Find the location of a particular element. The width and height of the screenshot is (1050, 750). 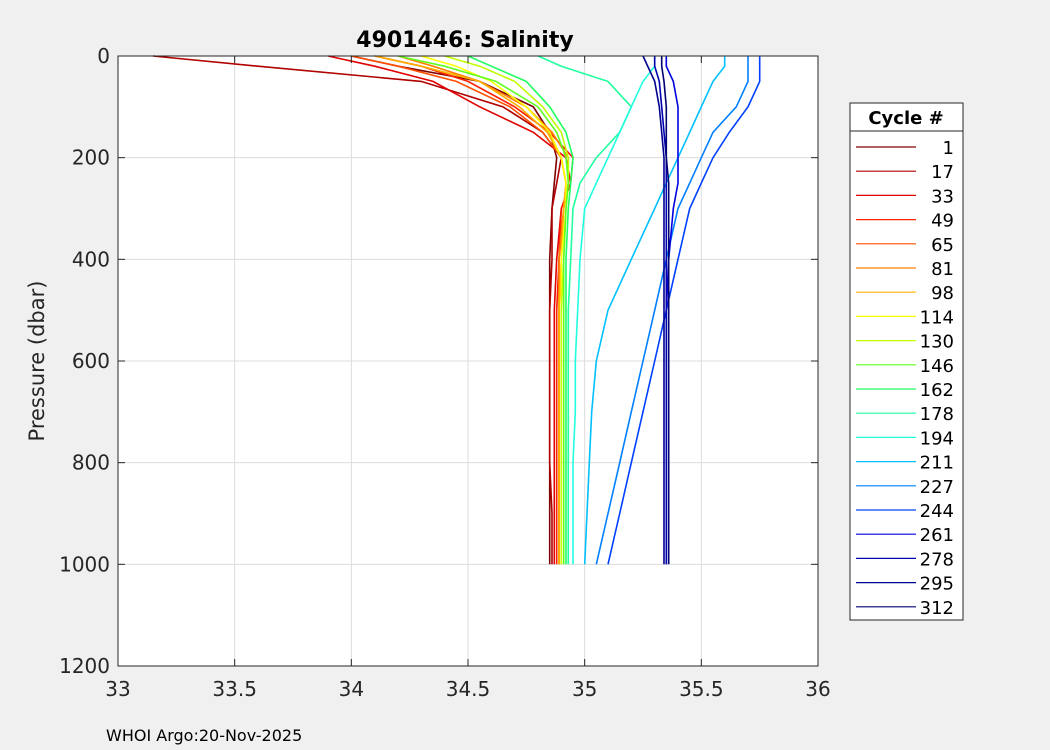

legend-label-261: 261 is located at coordinates (937, 535).